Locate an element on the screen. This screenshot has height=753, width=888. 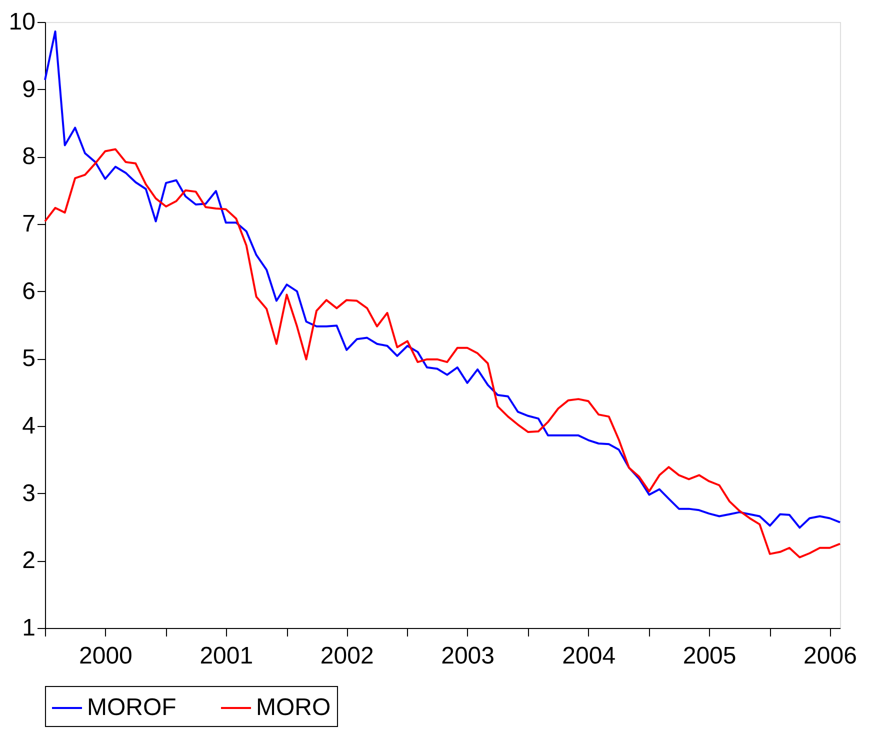
x-tick-label: 2003 is located at coordinates (467, 656).